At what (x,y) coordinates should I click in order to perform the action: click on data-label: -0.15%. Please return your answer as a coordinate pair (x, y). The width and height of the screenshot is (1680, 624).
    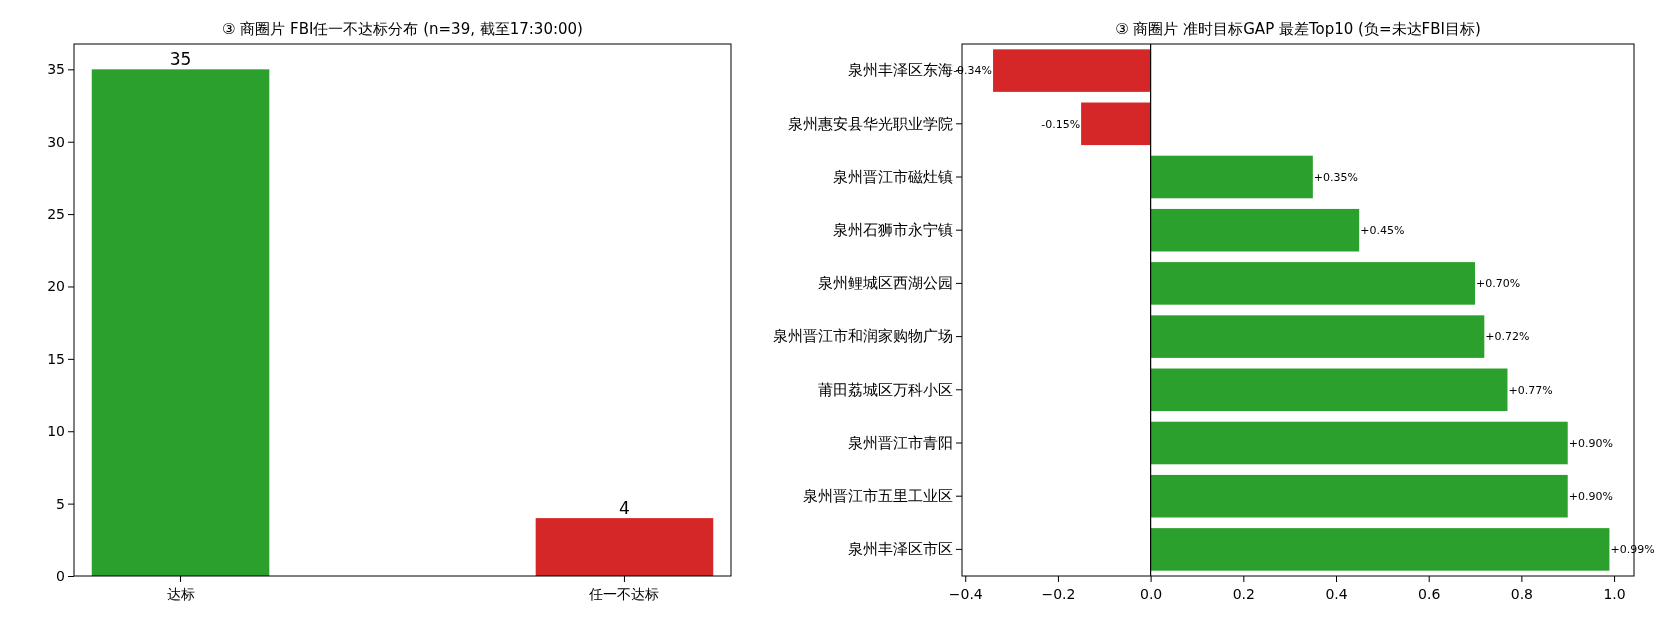
    Looking at the image, I should click on (1061, 124).